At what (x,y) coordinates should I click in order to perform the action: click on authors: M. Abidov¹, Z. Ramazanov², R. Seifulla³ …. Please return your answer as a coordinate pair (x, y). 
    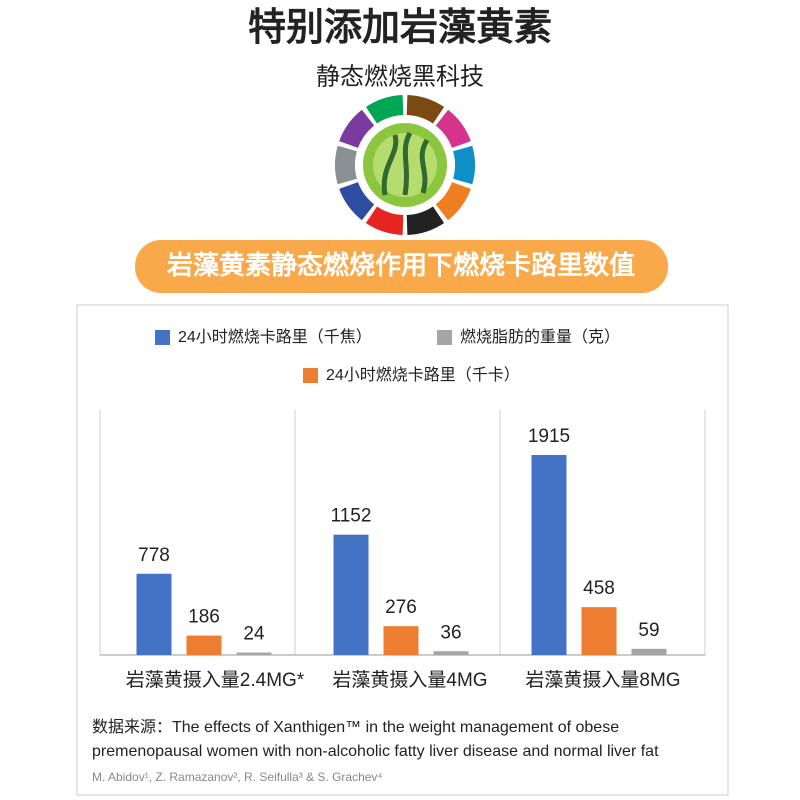
    Looking at the image, I should click on (237, 777).